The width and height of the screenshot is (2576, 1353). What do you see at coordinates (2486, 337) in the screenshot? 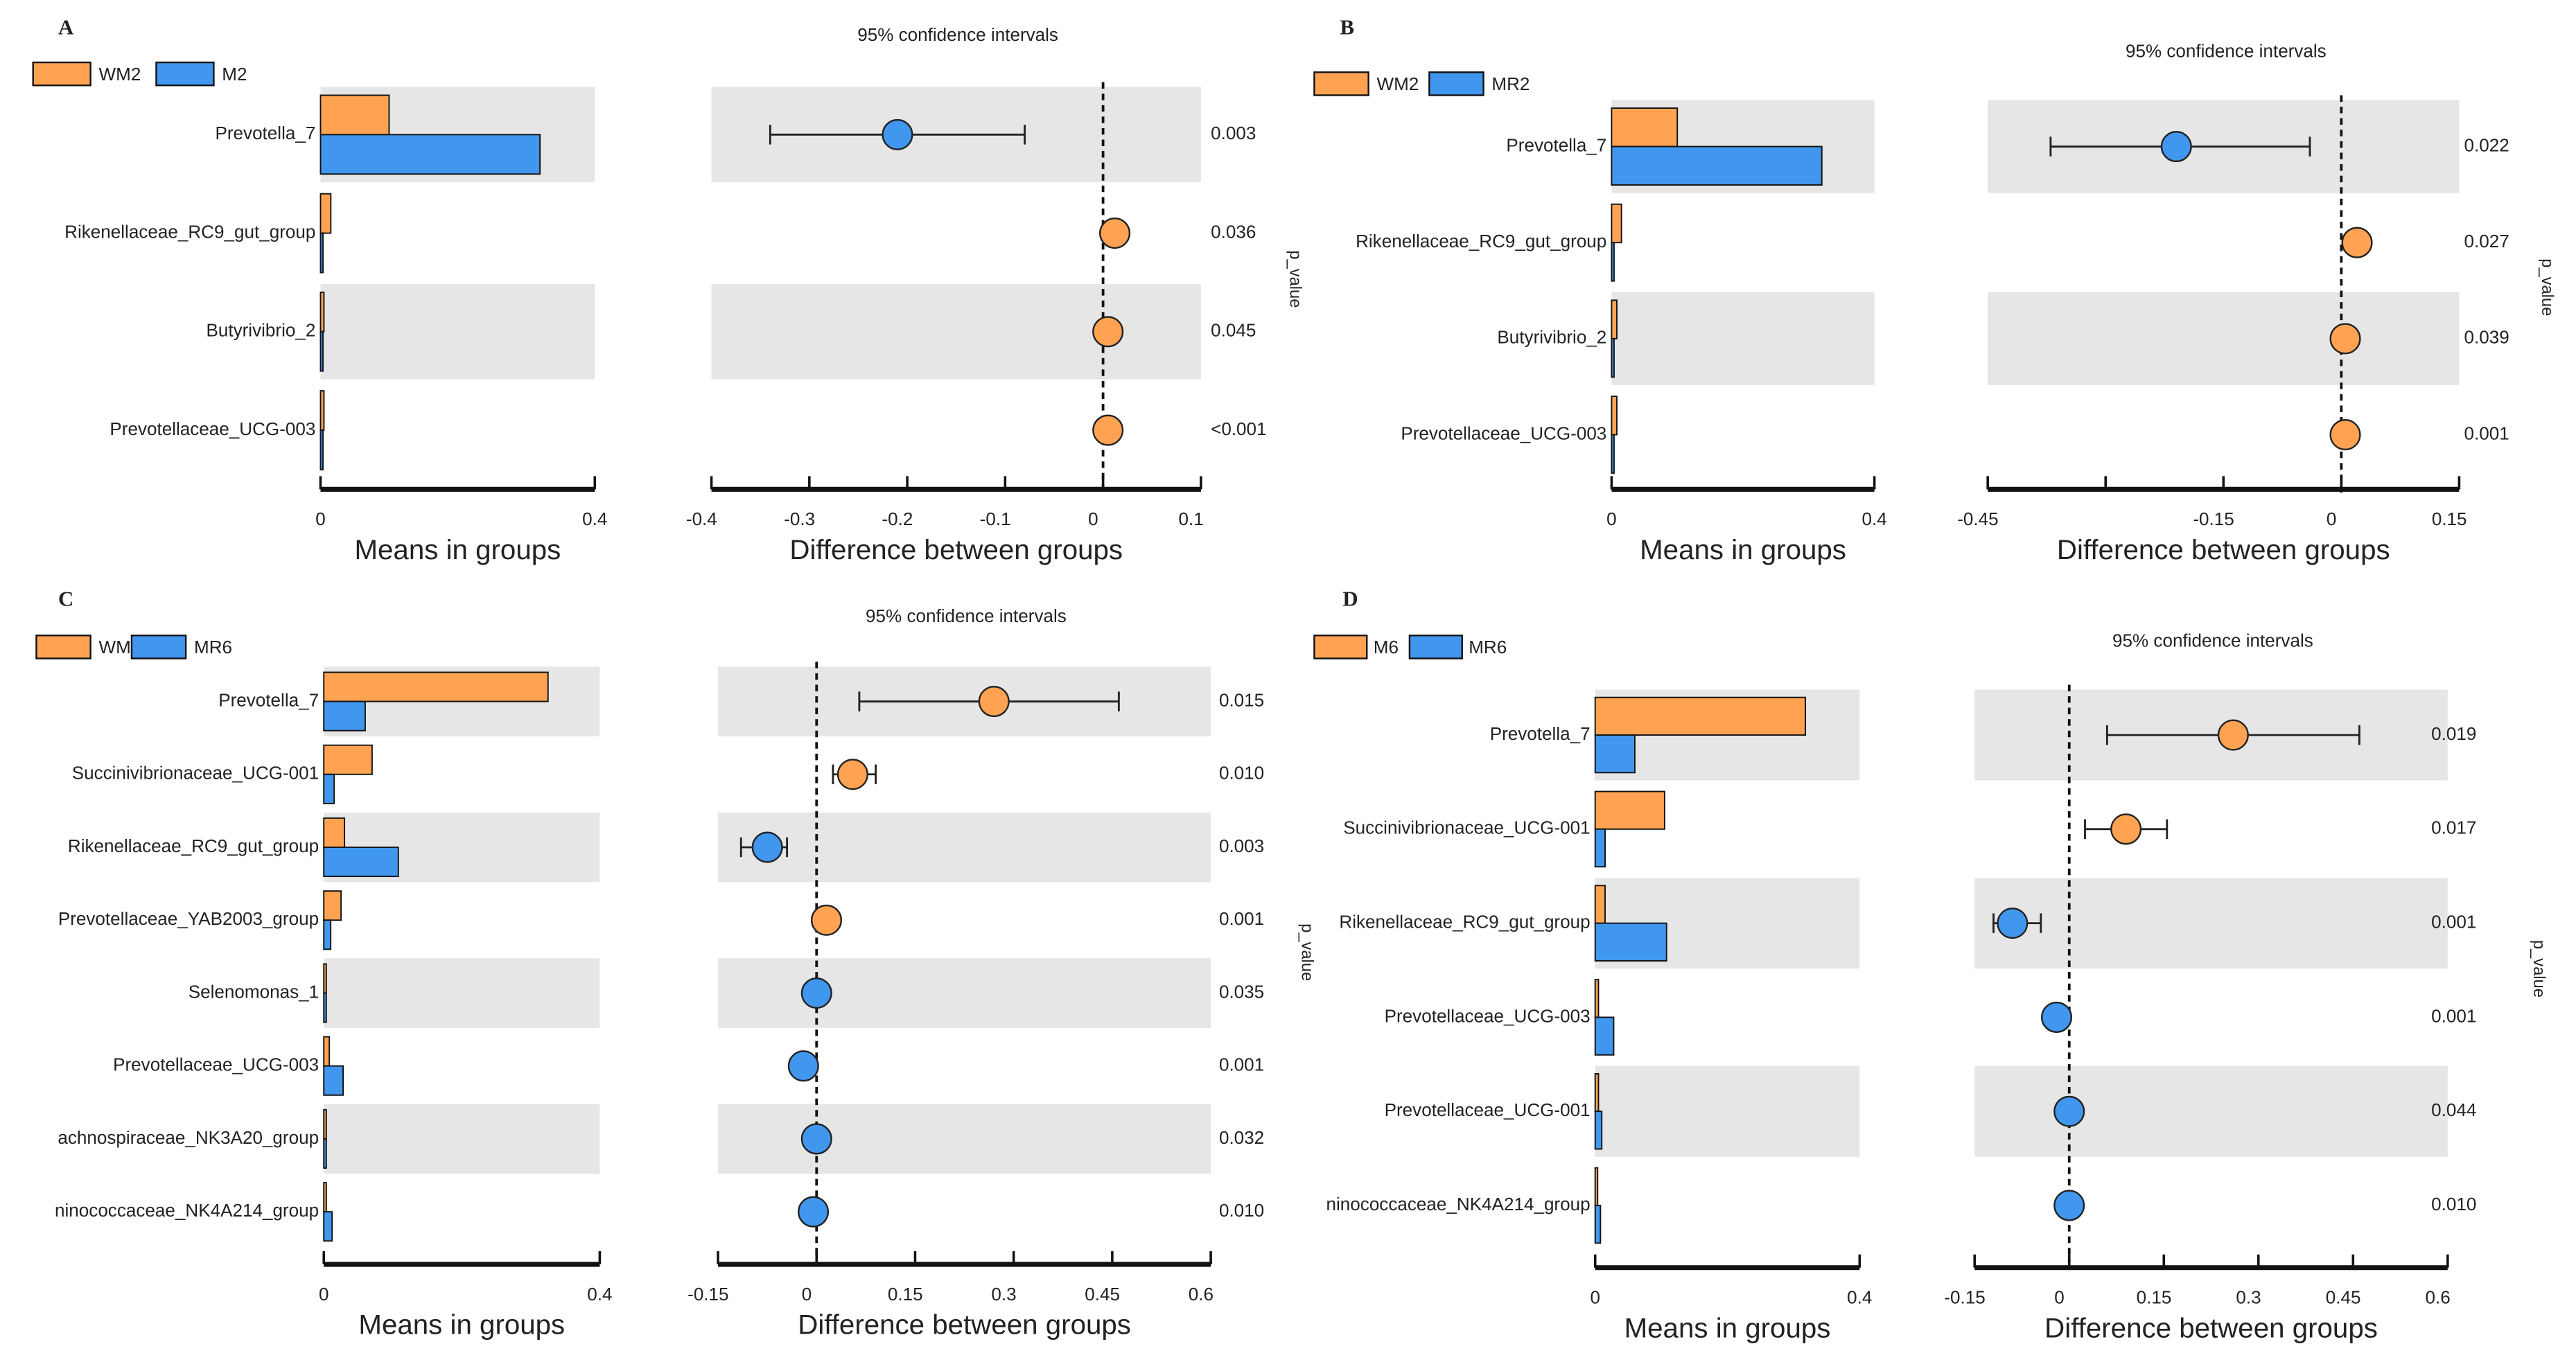
I see `p-value: 0.039` at bounding box center [2486, 337].